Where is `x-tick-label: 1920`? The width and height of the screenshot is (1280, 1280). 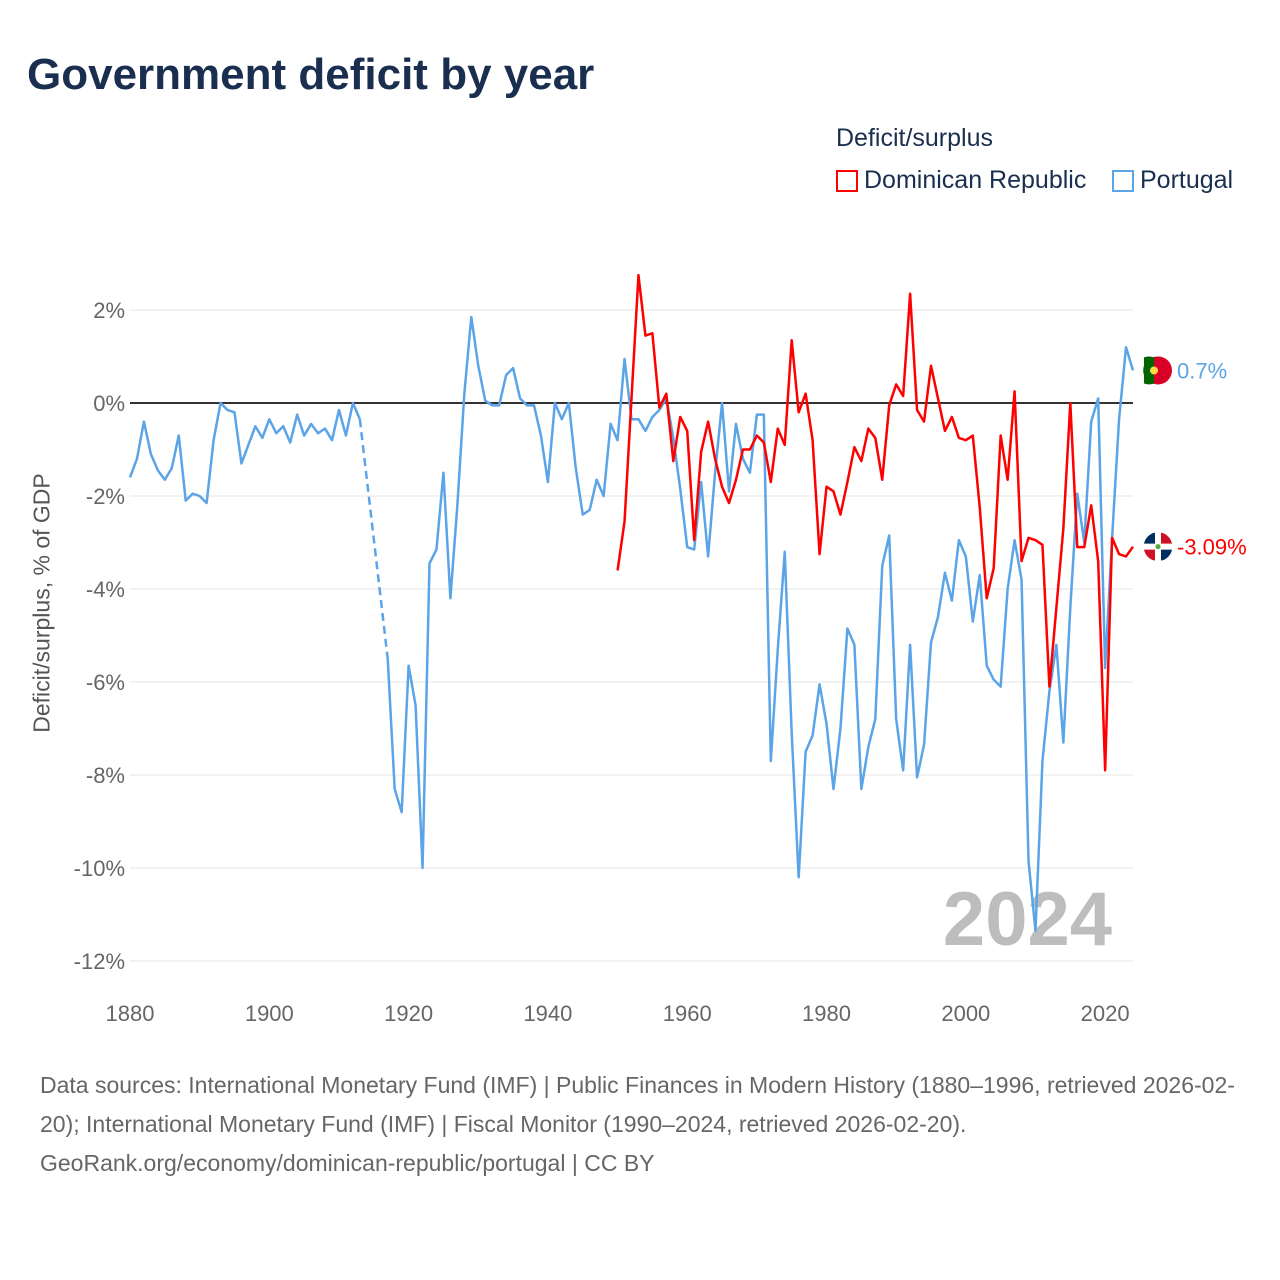
x-tick-label: 1920 is located at coordinates (408, 1013).